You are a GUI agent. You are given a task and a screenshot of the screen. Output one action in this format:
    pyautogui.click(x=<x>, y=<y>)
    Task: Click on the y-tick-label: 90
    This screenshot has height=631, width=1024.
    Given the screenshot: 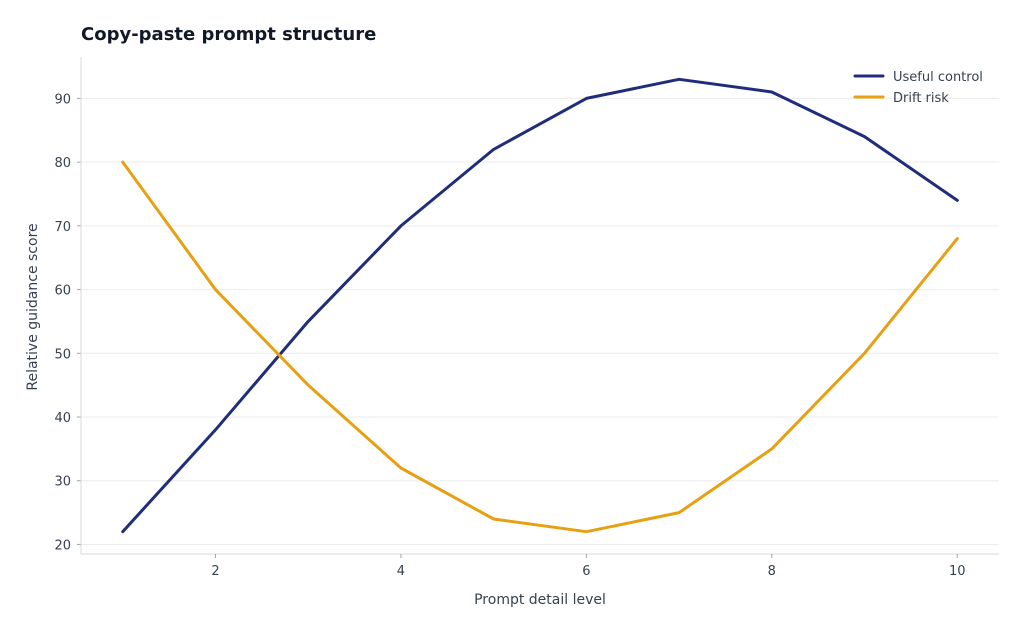 What is the action you would take?
    pyautogui.click(x=62, y=99)
    